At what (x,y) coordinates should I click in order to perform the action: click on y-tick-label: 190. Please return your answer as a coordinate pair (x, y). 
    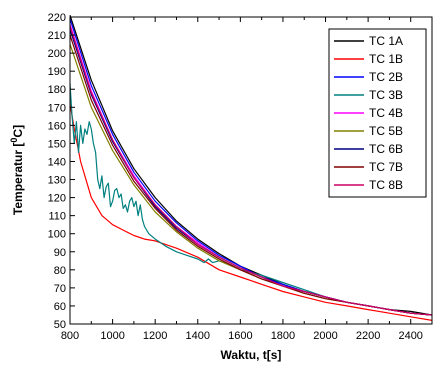
    Looking at the image, I should click on (57, 72).